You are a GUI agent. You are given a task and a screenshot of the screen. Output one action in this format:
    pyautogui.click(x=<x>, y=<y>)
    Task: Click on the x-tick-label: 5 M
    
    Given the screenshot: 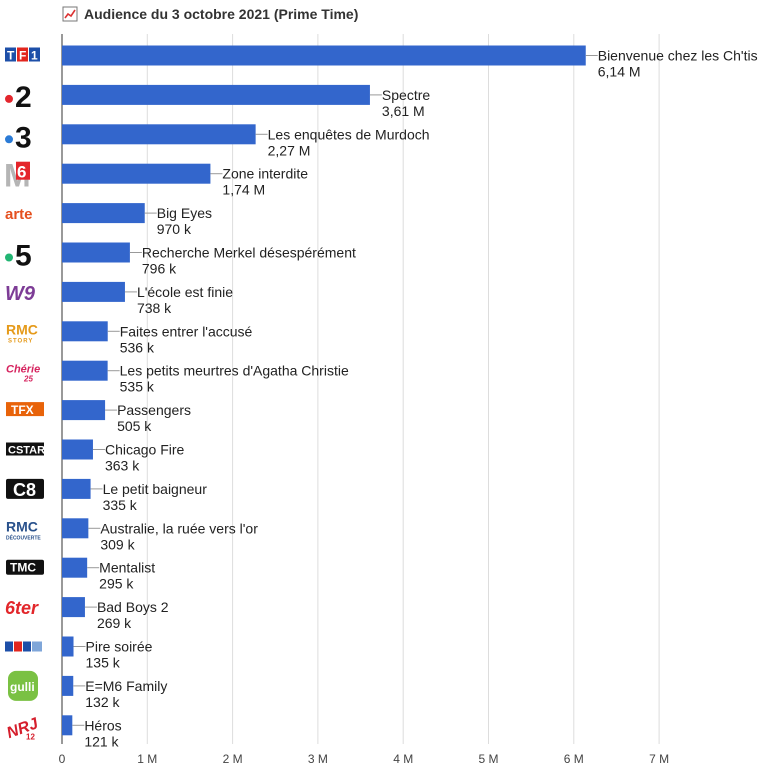 What is the action you would take?
    pyautogui.click(x=488, y=759)
    